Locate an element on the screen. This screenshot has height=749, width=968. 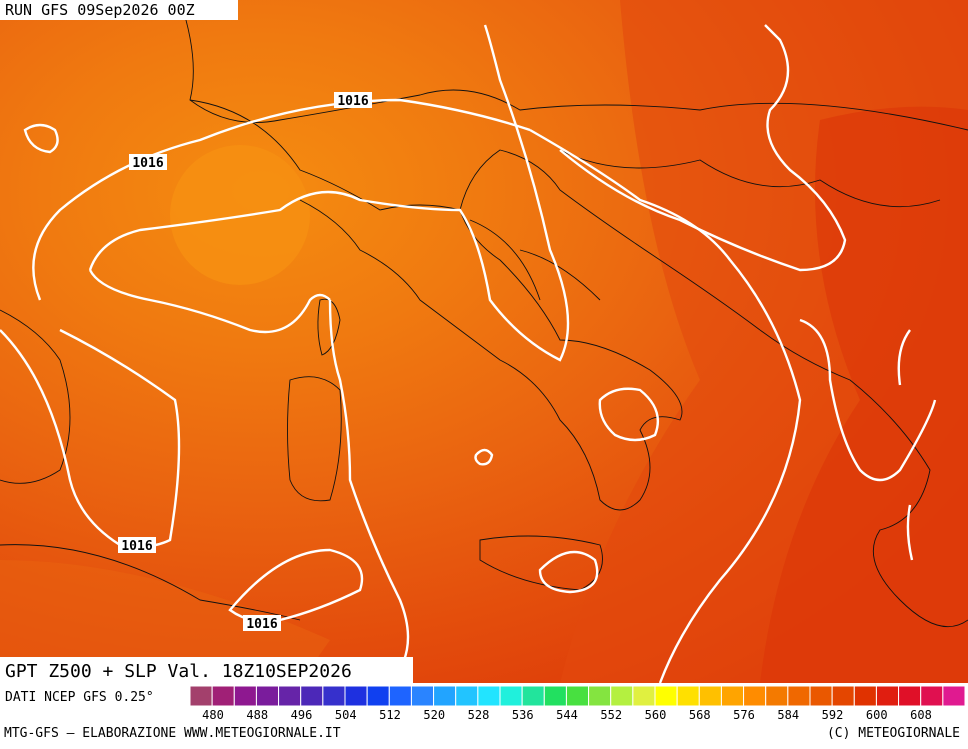
colorbar-label: 592 is located at coordinates (833, 715).